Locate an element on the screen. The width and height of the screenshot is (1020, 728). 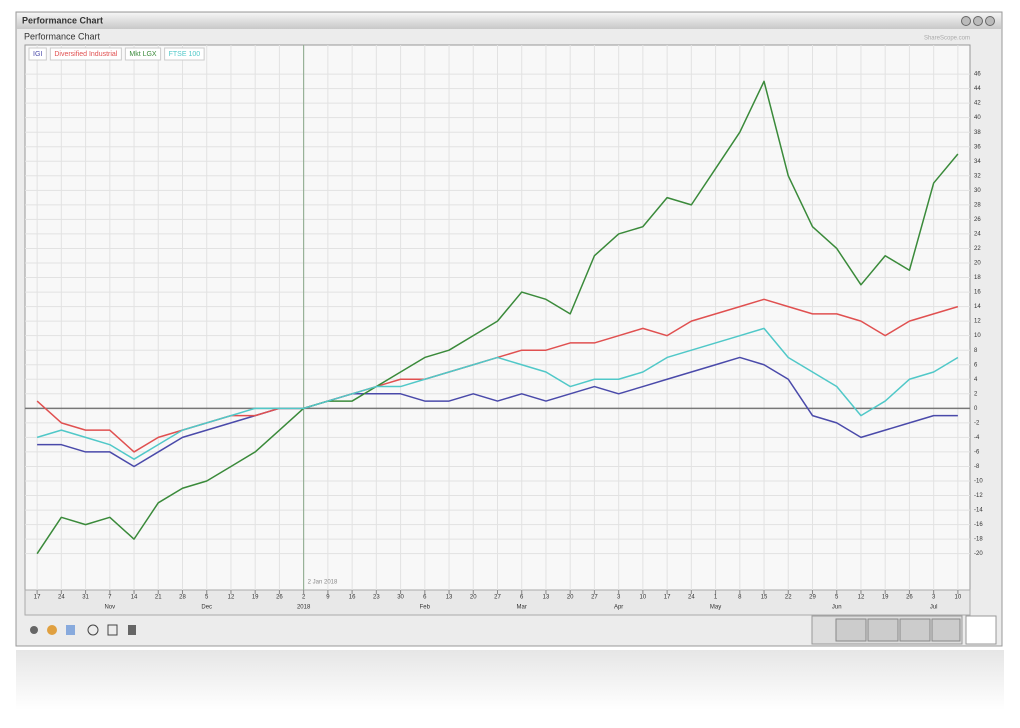
y-tick-label: 44 is located at coordinates (977, 89).